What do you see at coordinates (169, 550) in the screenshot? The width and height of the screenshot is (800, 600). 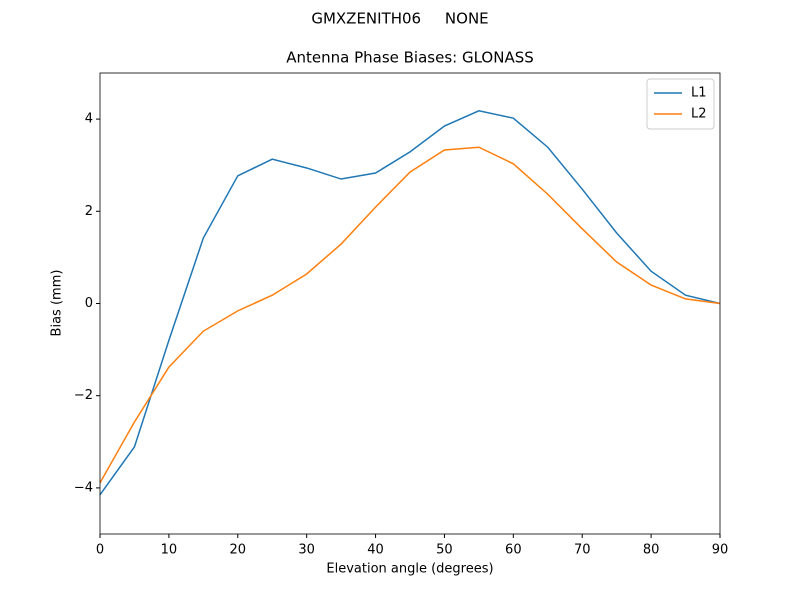 I see `x-tick-label: 10` at bounding box center [169, 550].